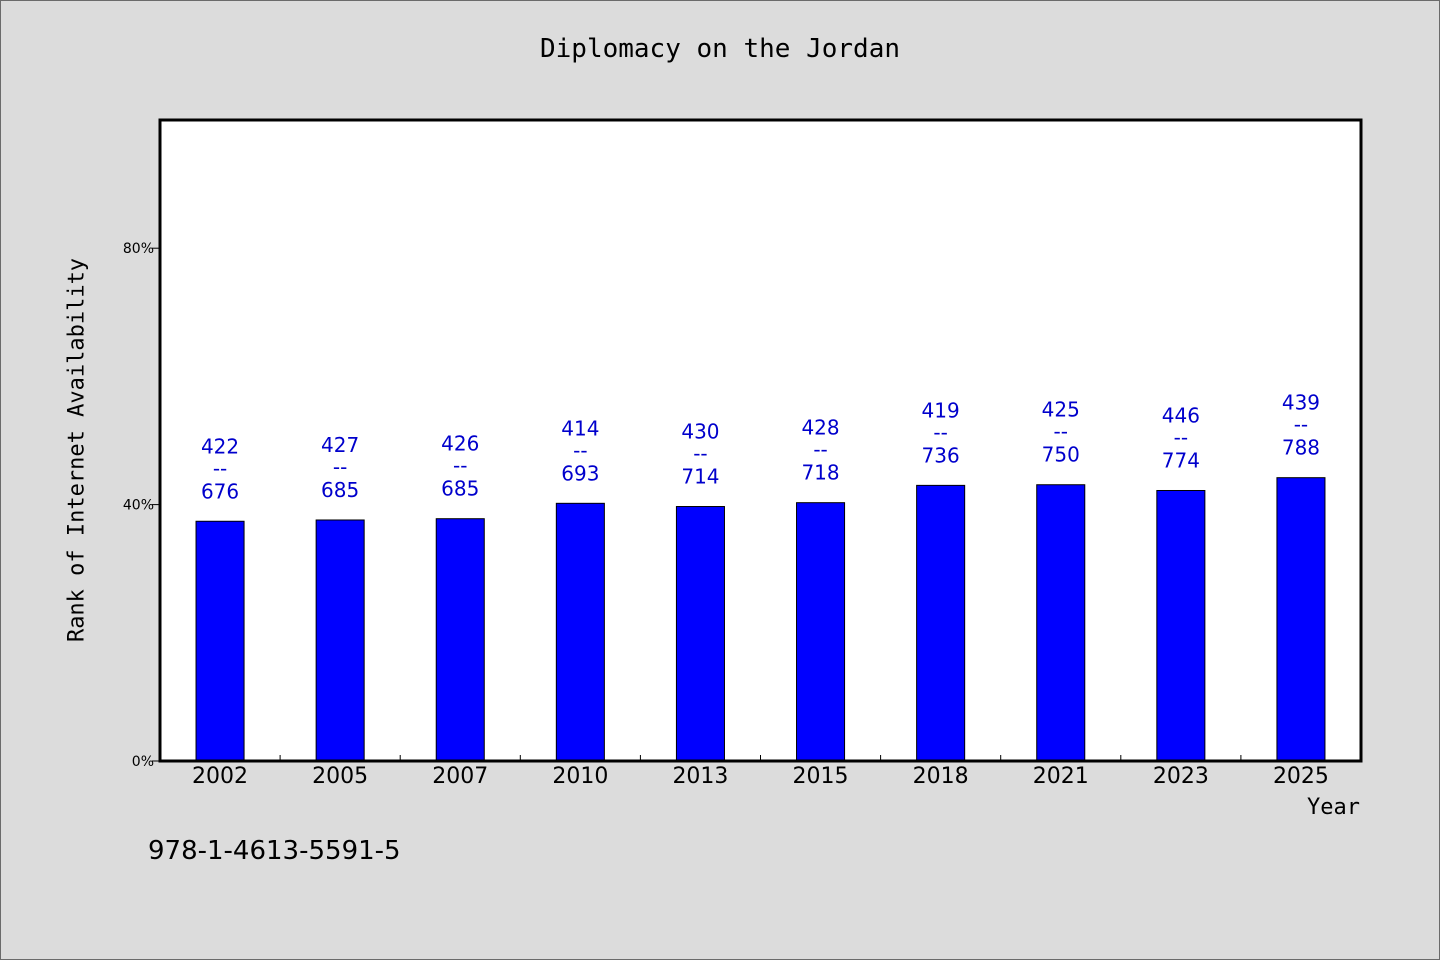  Describe the element at coordinates (1181, 415) in the screenshot. I see `data-label-top: 446` at that location.